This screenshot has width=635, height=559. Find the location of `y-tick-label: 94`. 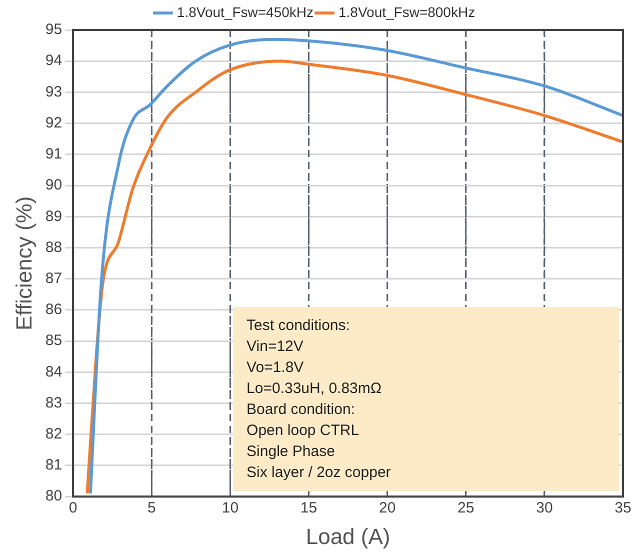

y-tick-label: 94 is located at coordinates (53, 61).